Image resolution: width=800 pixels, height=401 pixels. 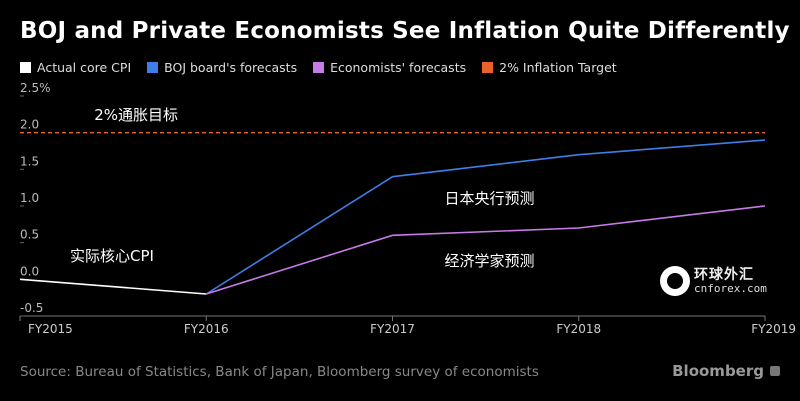 I want to click on annotation-label: 2%通胀目标, so click(x=136, y=115).